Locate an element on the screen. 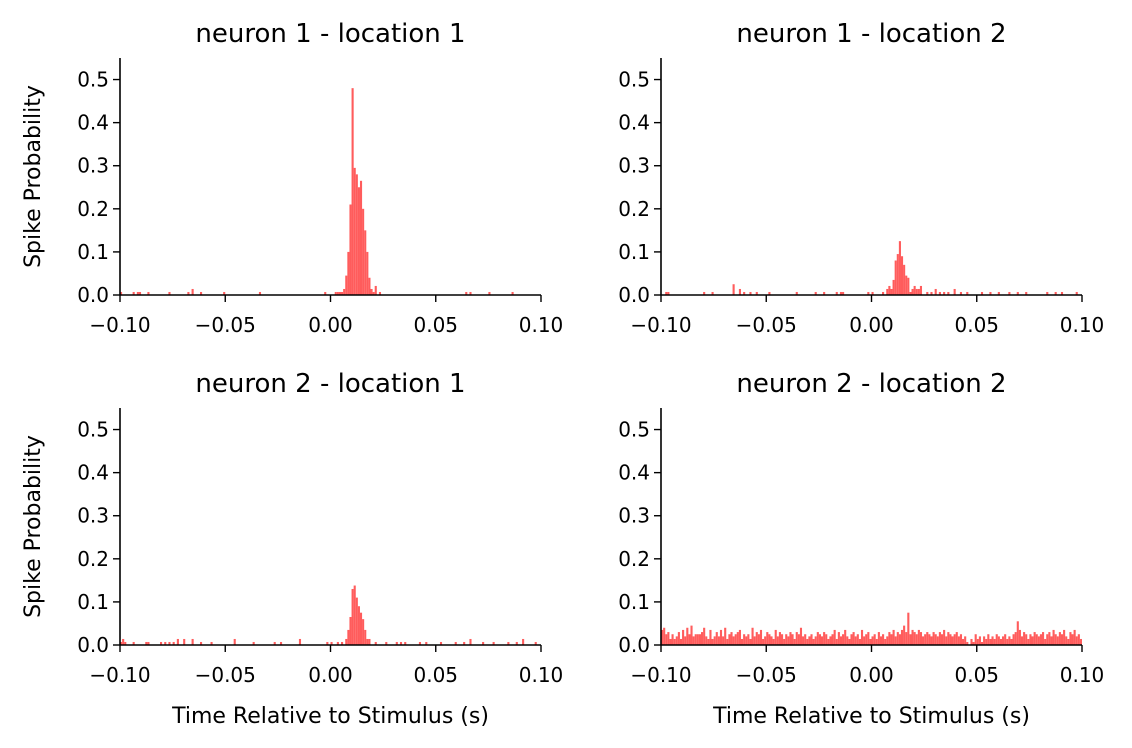  x-tick-label: −0.05 is located at coordinates (766, 325).